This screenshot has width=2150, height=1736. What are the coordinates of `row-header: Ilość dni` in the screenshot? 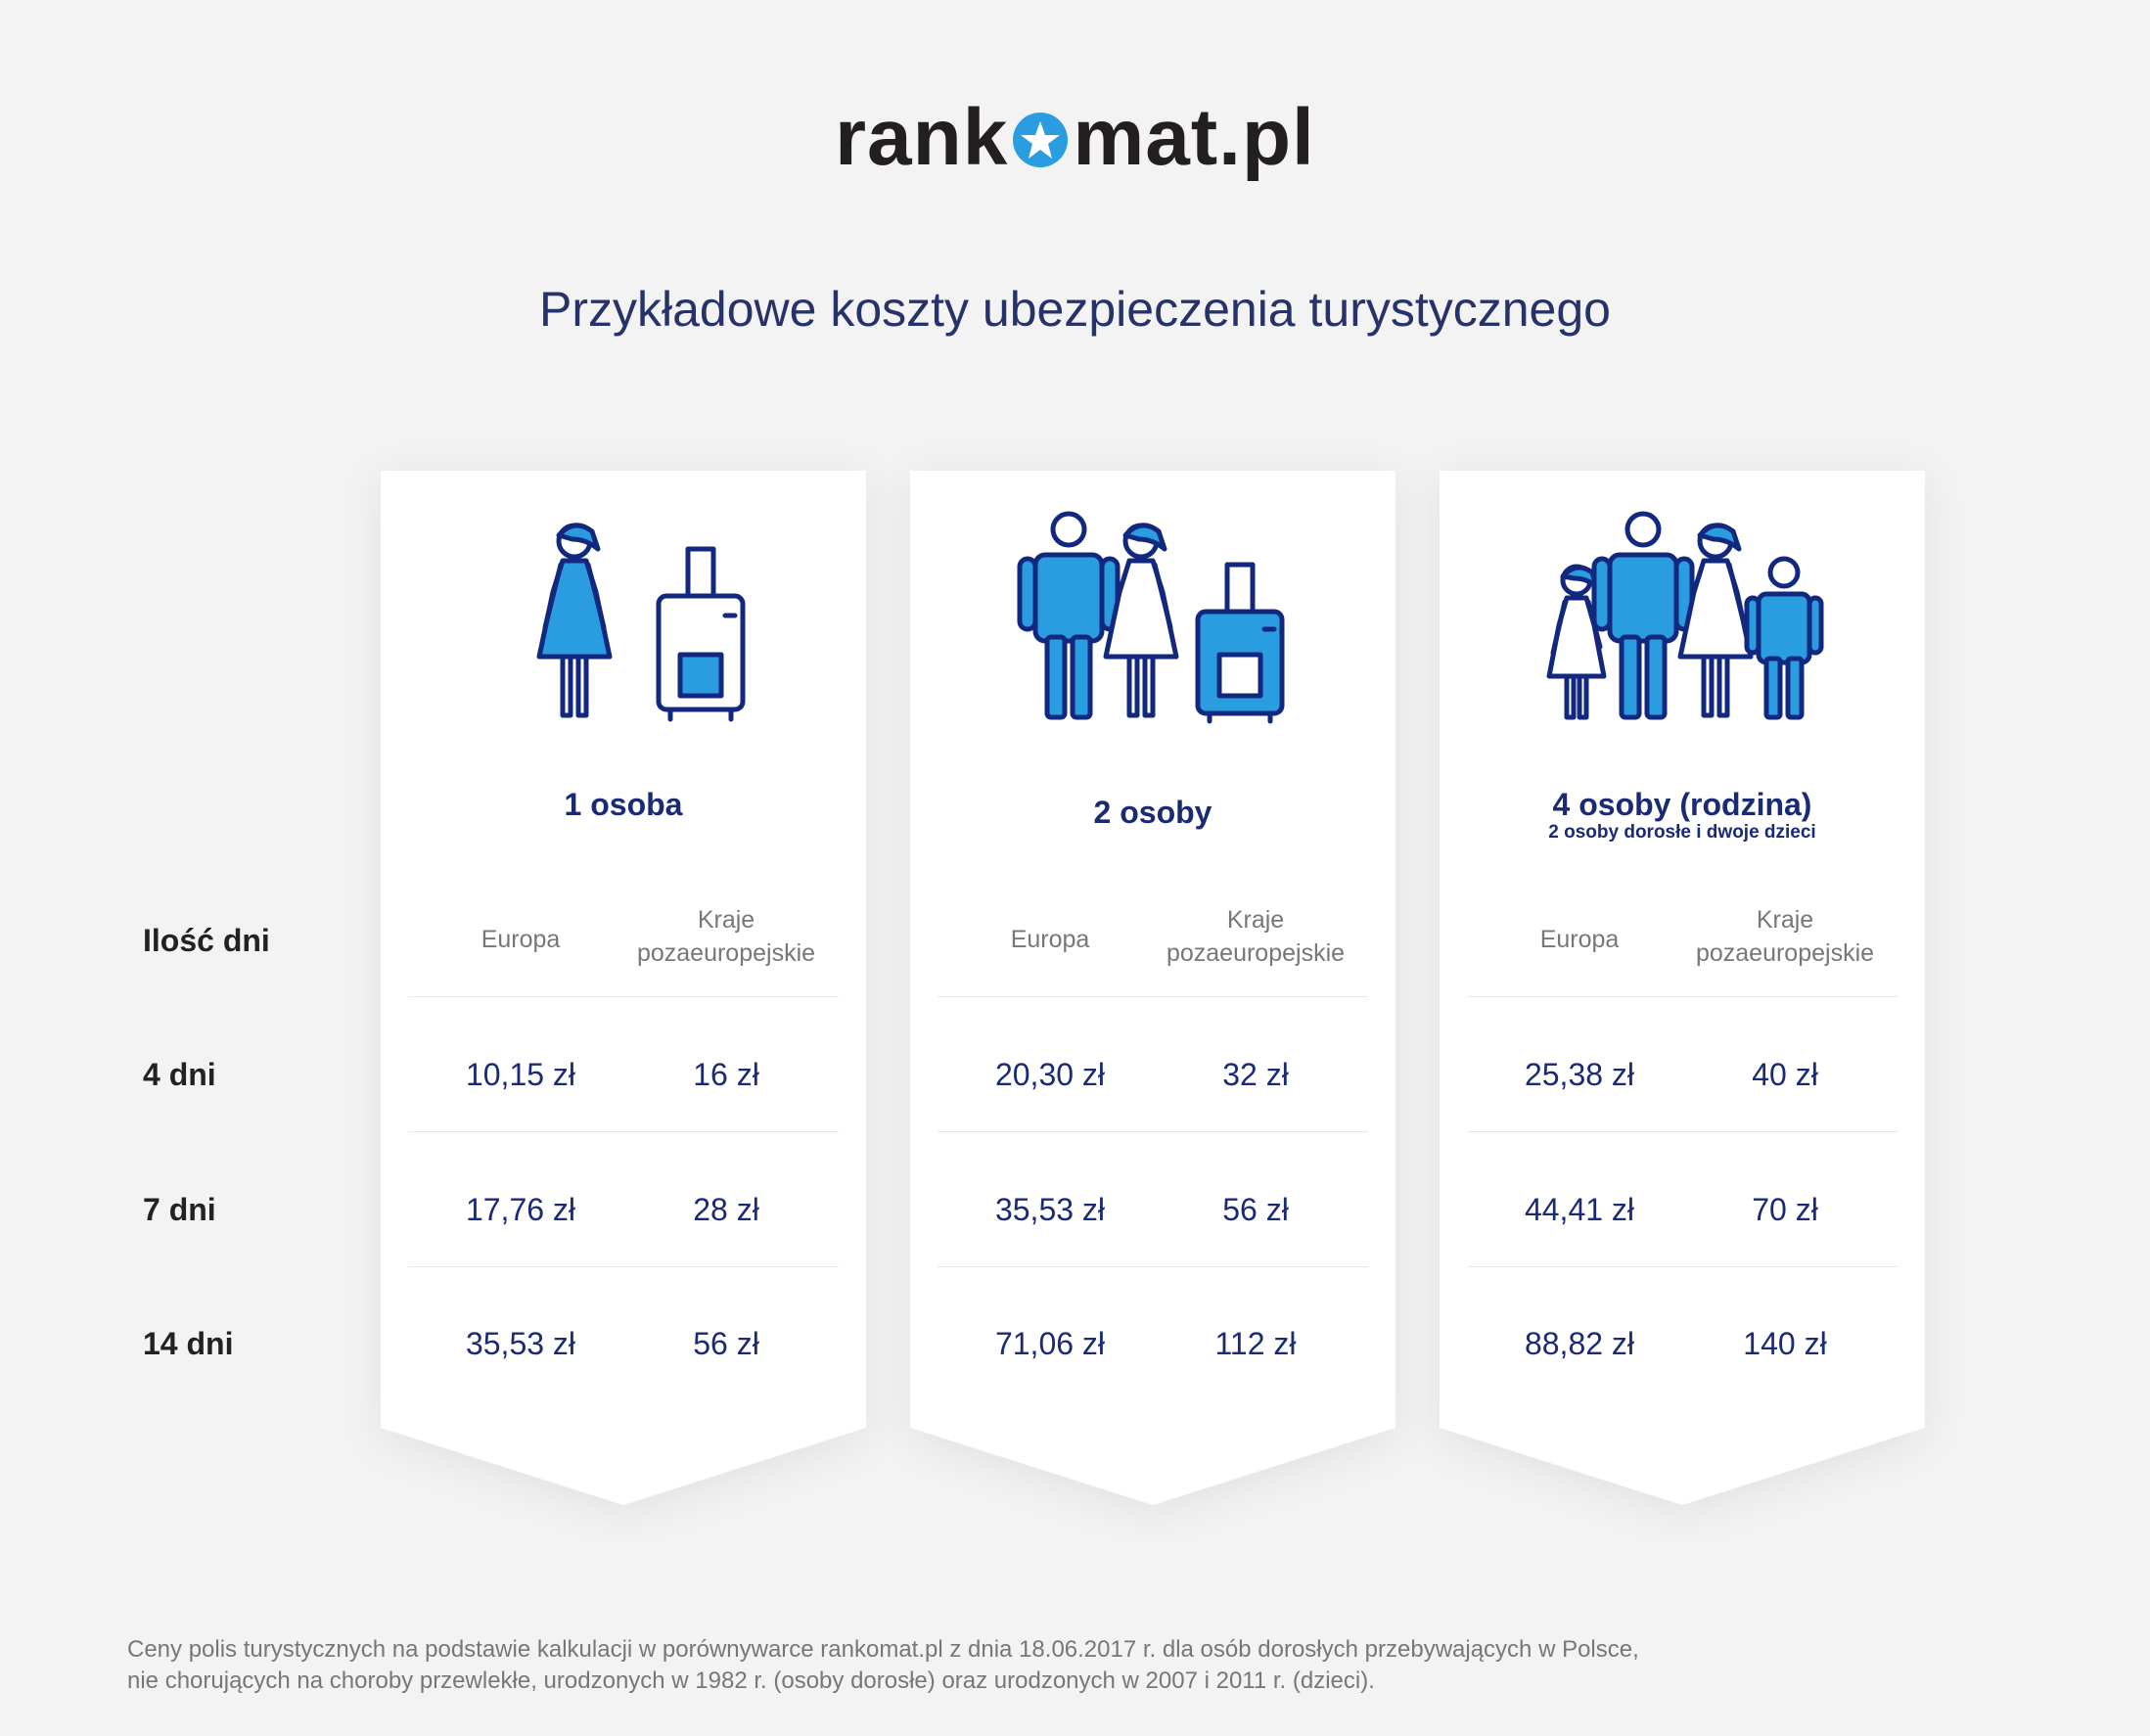 It's located at (206, 940).